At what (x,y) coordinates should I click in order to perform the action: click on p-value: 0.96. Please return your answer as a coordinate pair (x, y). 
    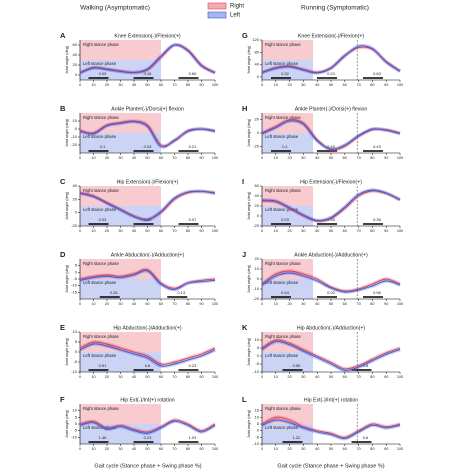
    Looking at the image, I should click on (377, 292).